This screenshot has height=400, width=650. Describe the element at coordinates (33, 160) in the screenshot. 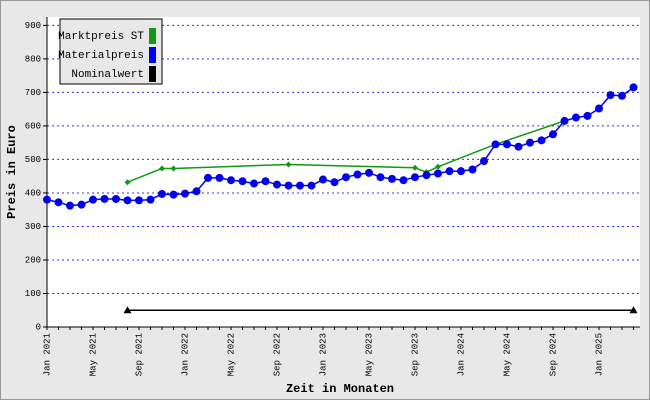

I see `y-tick-label: 500` at that location.